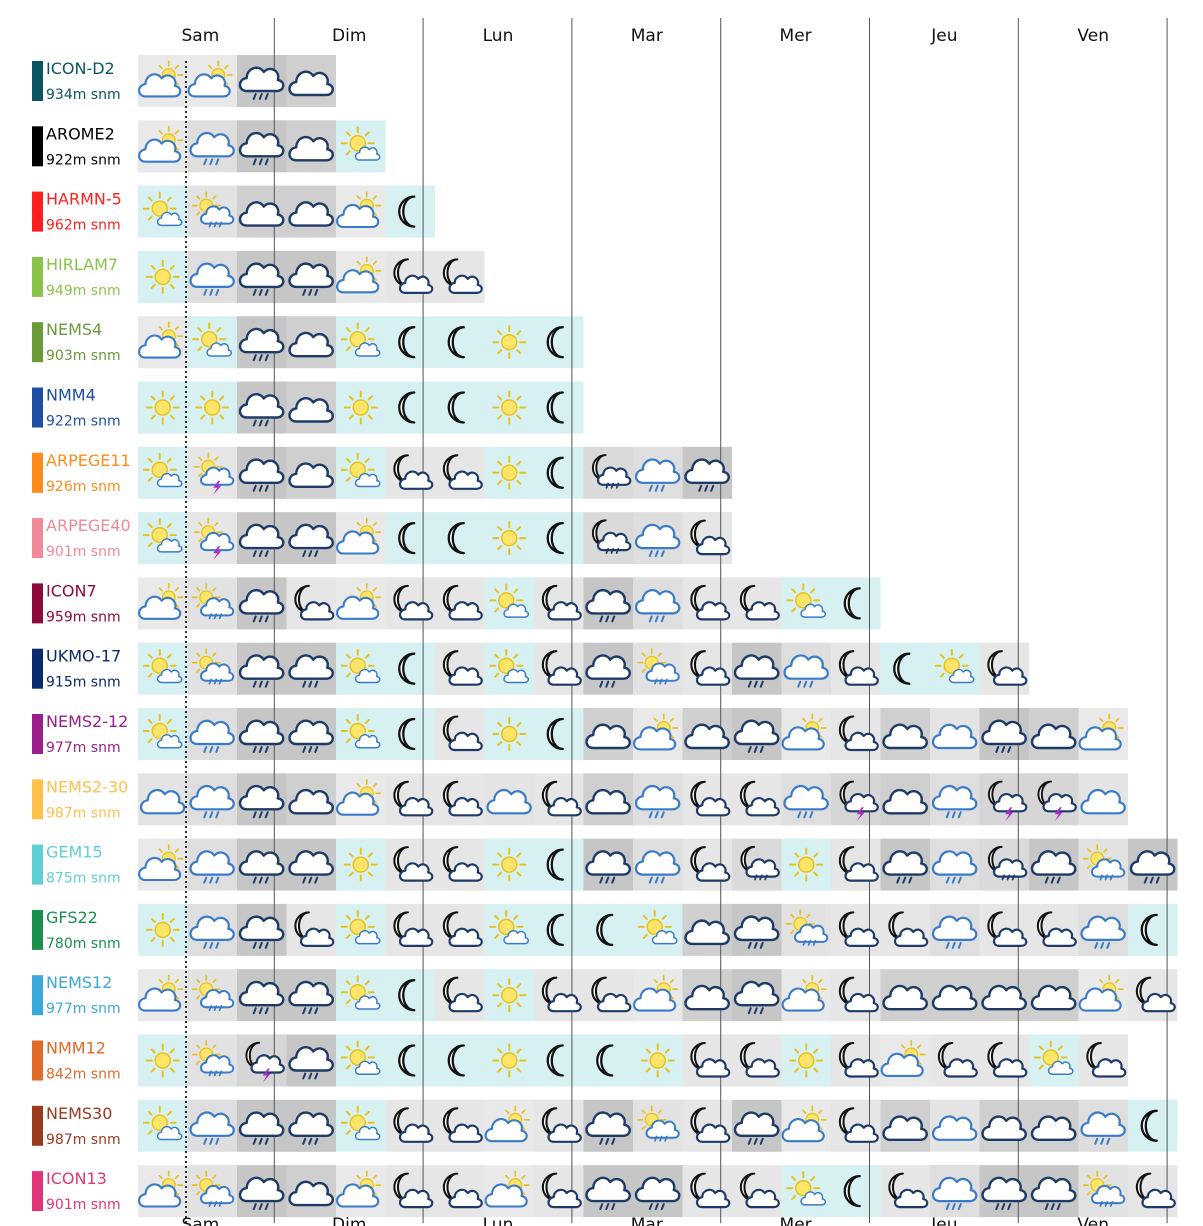  I want to click on day-label-top: Sam, so click(201, 36).